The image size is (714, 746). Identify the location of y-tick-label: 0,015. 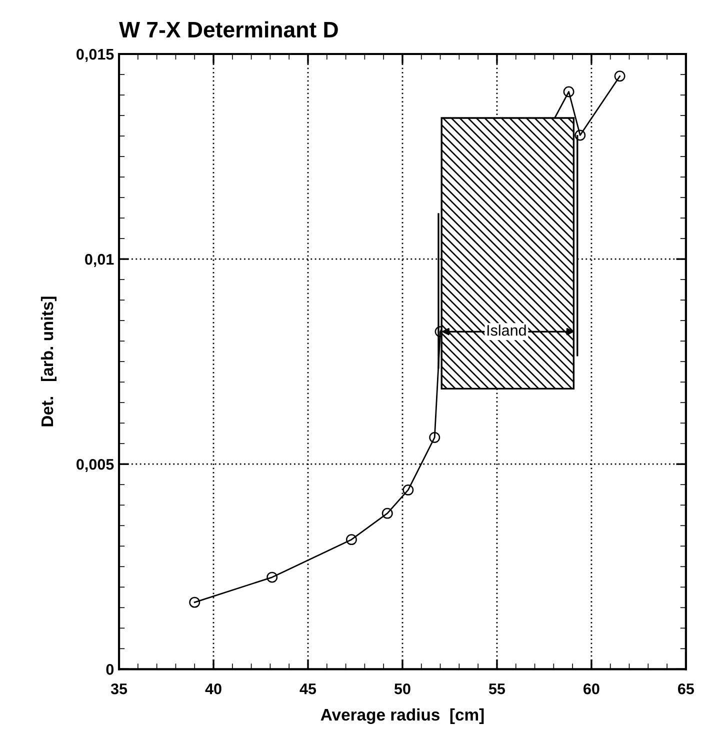
(95, 55).